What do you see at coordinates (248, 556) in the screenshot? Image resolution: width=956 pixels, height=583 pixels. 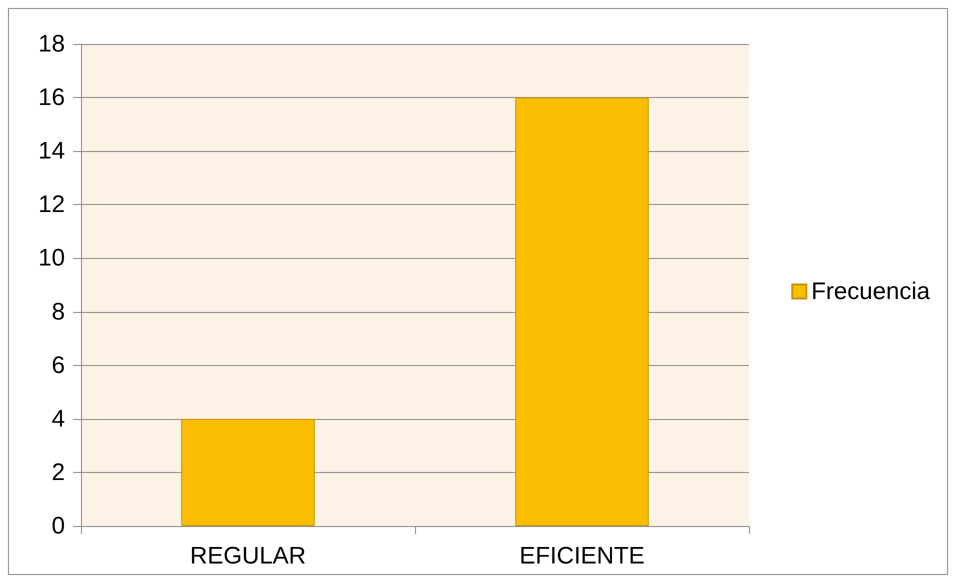 I see `x-tick-label: REGULAR` at bounding box center [248, 556].